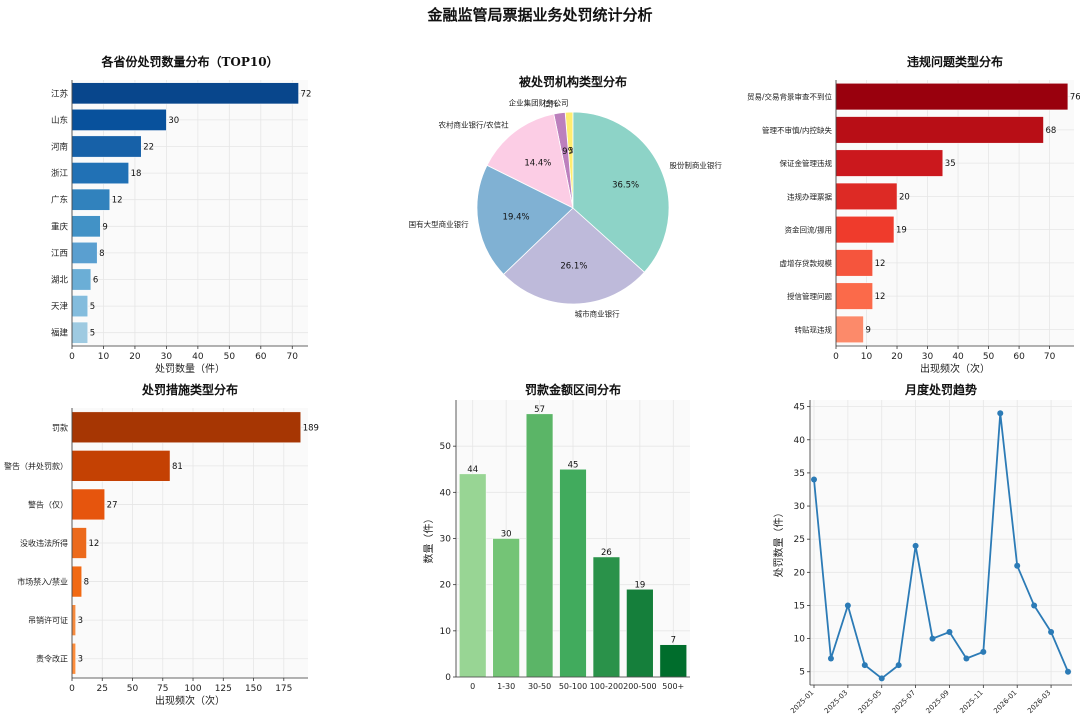  I want to click on bar-value-label: 45, so click(573, 465).